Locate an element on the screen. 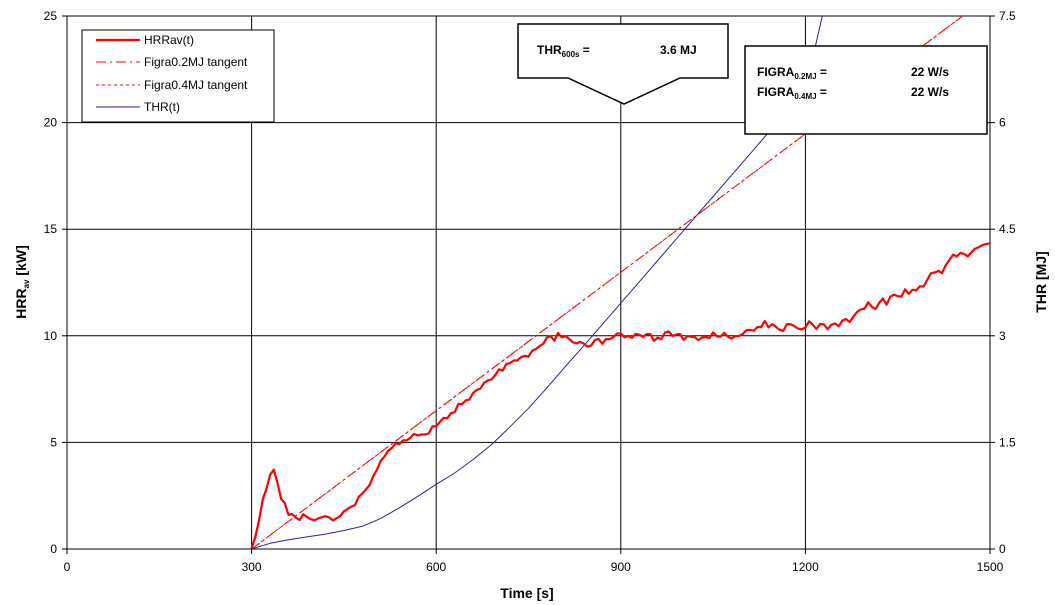  y-tick-label: 10 is located at coordinates (51, 336).